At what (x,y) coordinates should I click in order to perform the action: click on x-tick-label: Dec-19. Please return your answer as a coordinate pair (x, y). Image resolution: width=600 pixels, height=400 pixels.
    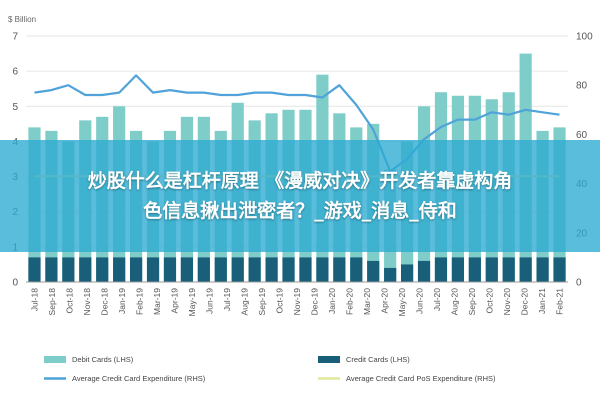
    Looking at the image, I should click on (315, 302).